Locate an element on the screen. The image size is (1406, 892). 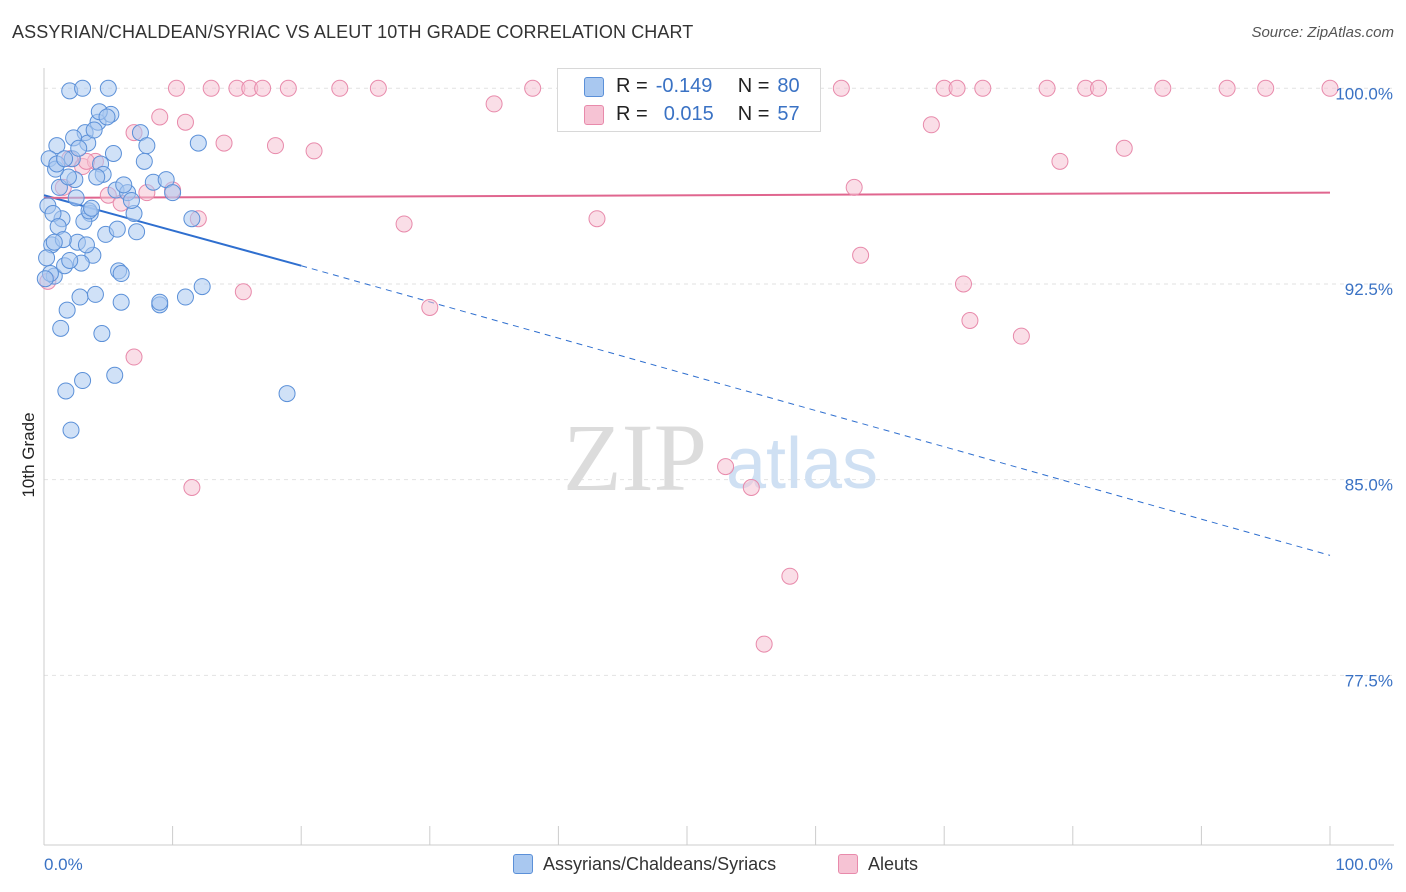
n-value: 80 is located at coordinates (788, 85).